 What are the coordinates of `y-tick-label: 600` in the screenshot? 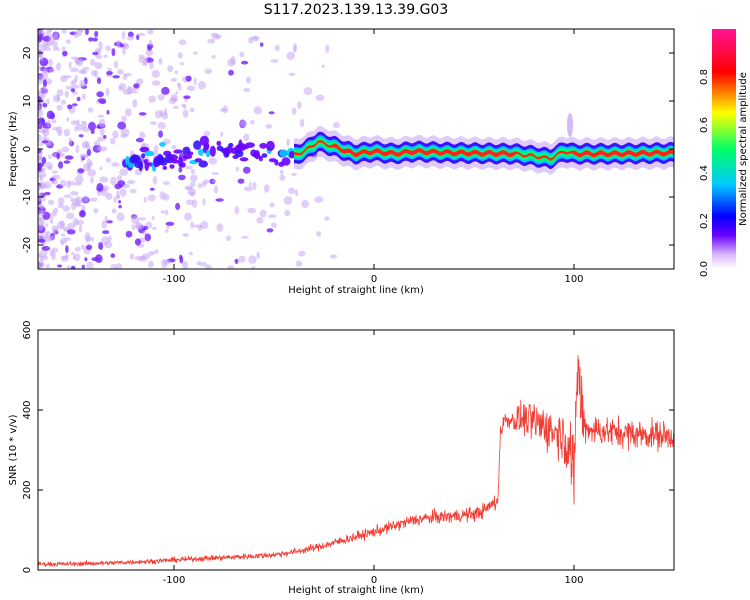 It's located at (27, 329).